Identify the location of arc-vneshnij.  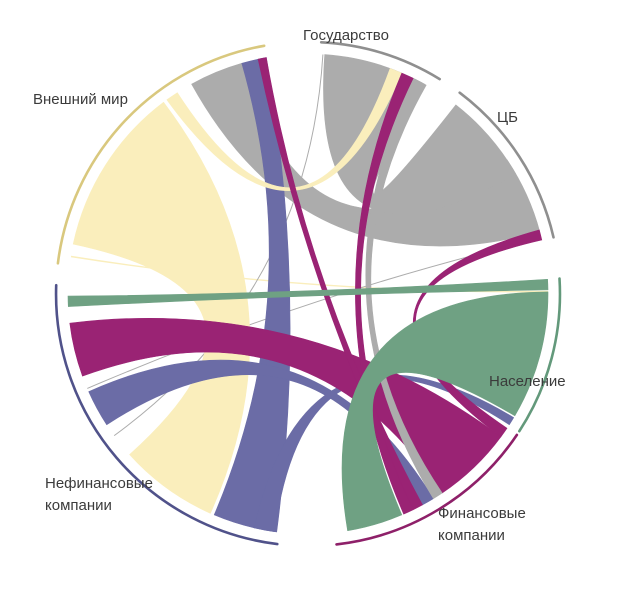
(161, 154).